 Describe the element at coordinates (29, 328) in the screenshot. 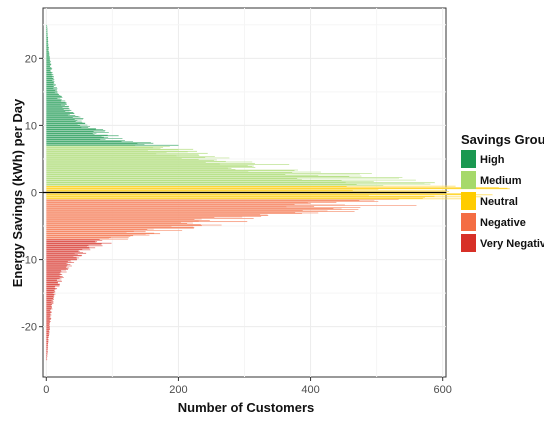

I see `y-tick-label: -20` at that location.